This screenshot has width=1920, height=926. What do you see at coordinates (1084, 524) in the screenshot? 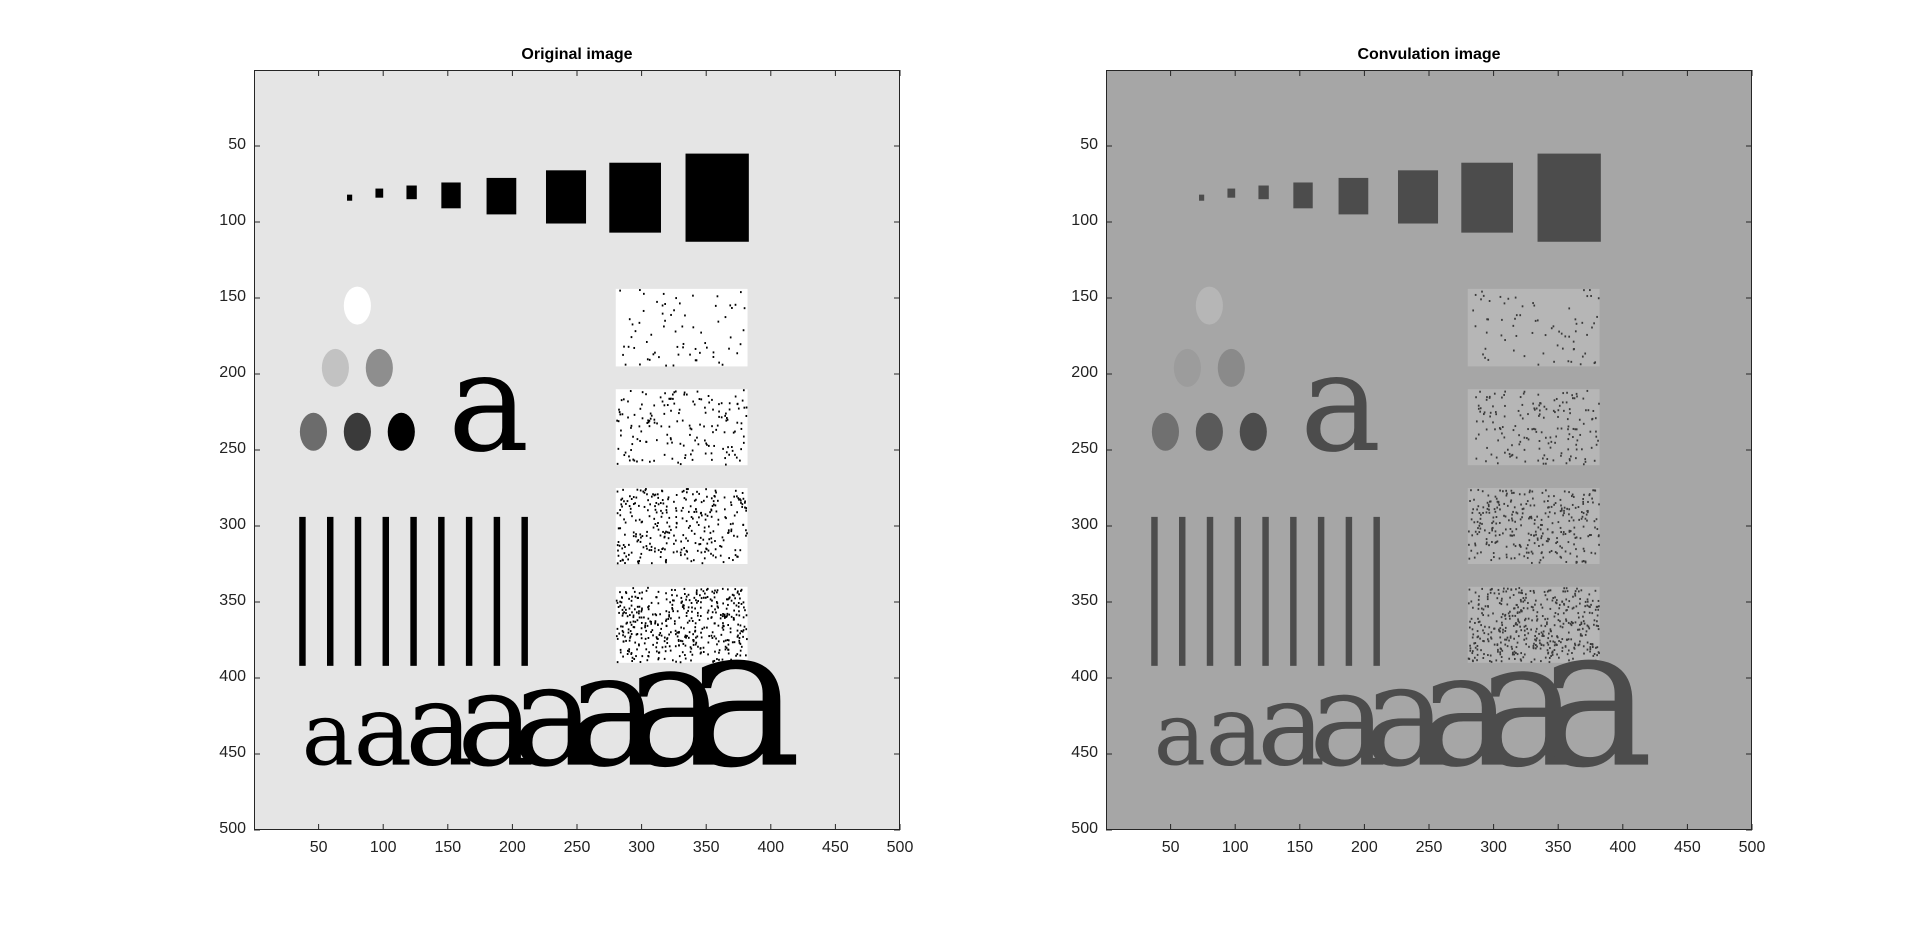
I see `y-tick-label: 300` at bounding box center [1084, 524].